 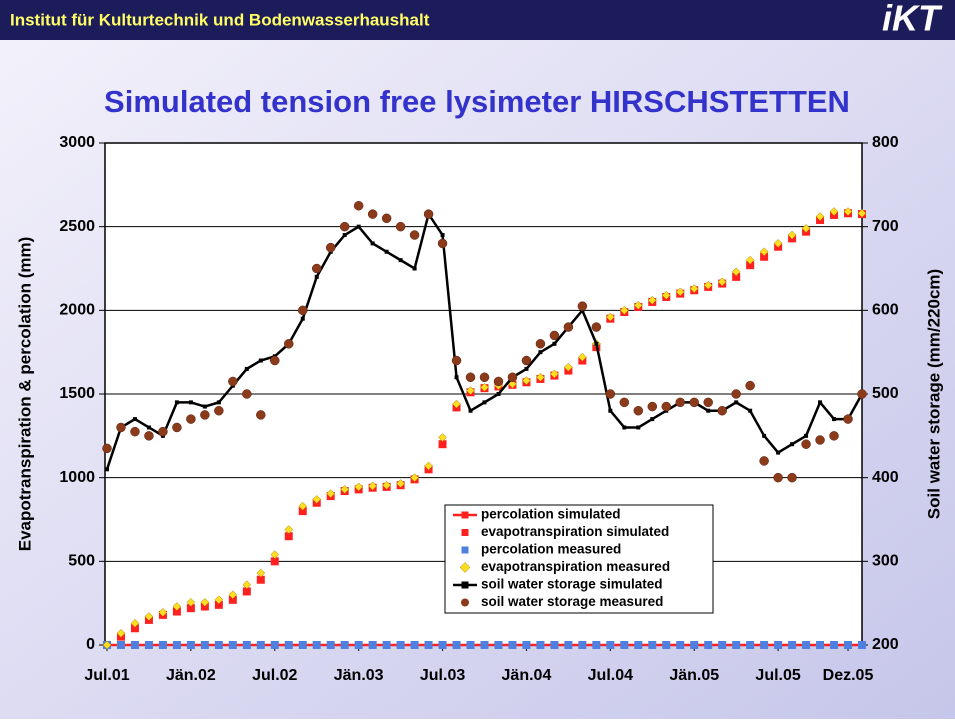 What do you see at coordinates (885, 393) in the screenshot?
I see `y2-tick-label: 500` at bounding box center [885, 393].